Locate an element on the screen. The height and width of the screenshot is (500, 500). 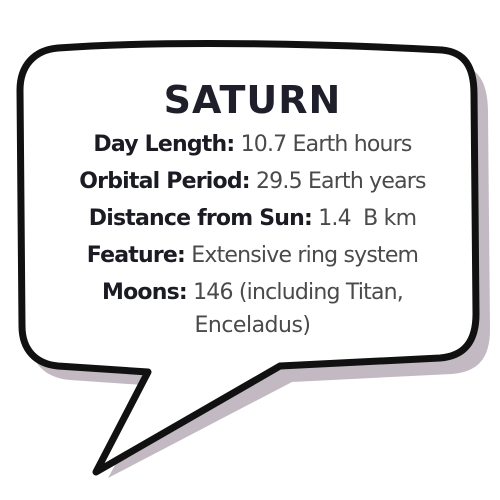
fact-value: 10.7 Earth hours is located at coordinates (326, 144).